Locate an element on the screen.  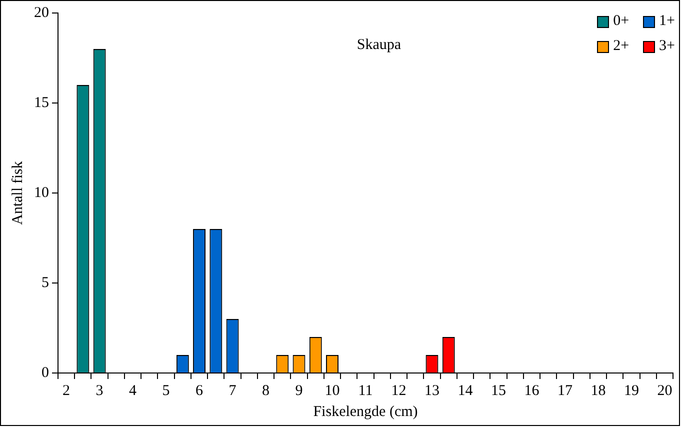
y-axis-title: Antall fisk is located at coordinates (18, 192).